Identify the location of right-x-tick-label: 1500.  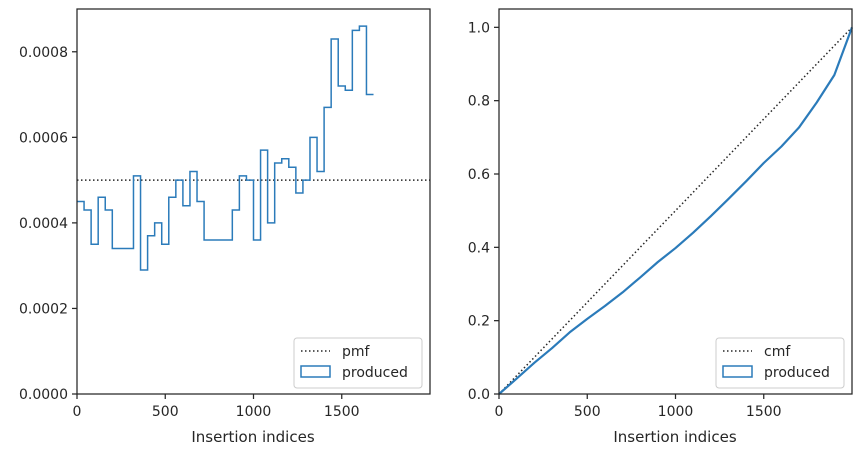
(764, 412).